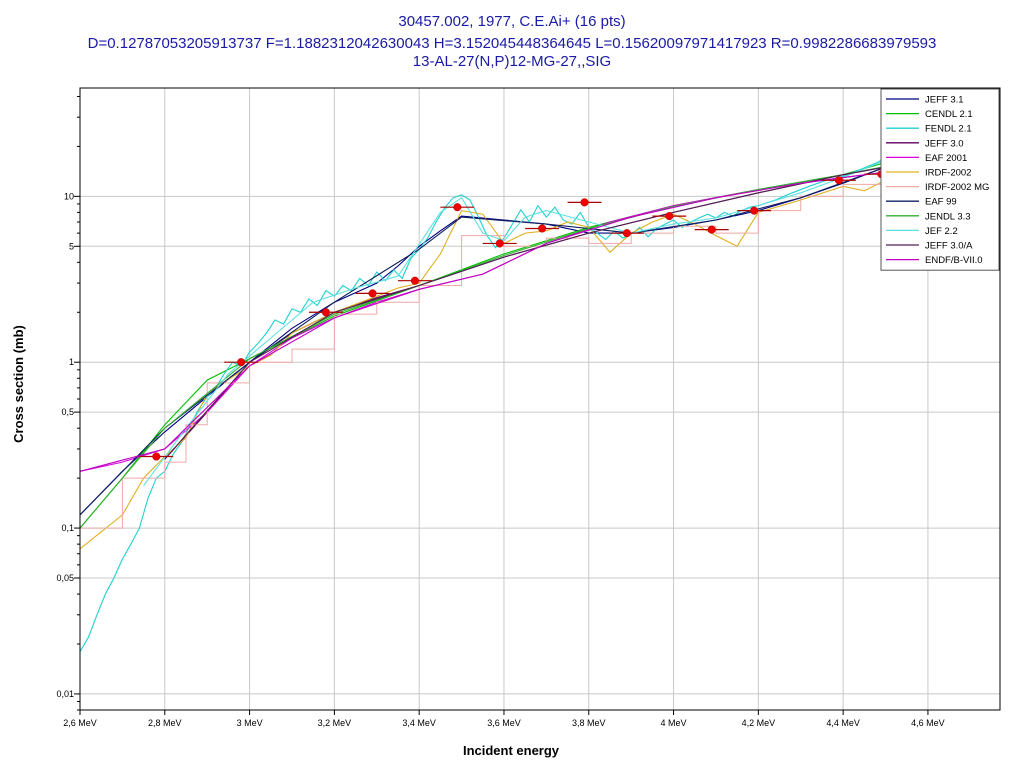 The width and height of the screenshot is (1024, 768). What do you see at coordinates (948, 216) in the screenshot?
I see `legend-label: JENDL 3.3` at bounding box center [948, 216].